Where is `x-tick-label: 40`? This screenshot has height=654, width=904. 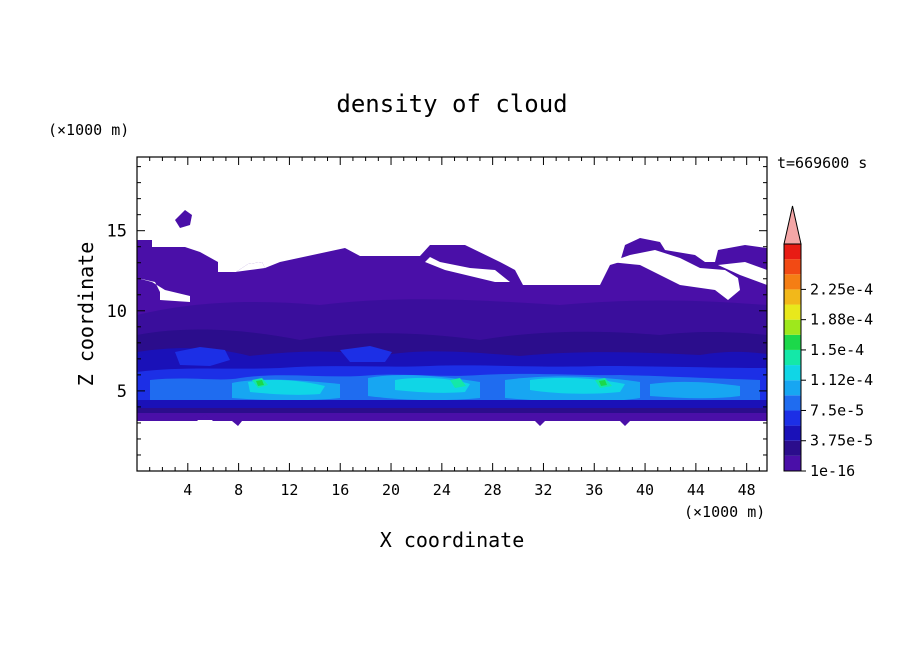
x-tick-label: 40 is located at coordinates (645, 490).